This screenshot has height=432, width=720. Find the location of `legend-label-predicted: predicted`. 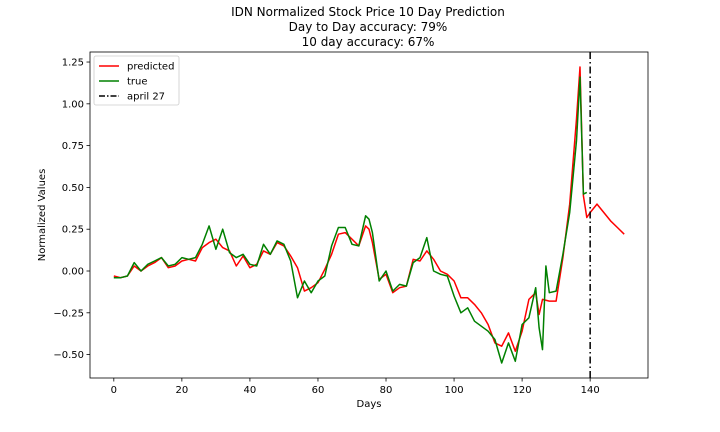

legend-label-predicted: predicted is located at coordinates (150, 67).